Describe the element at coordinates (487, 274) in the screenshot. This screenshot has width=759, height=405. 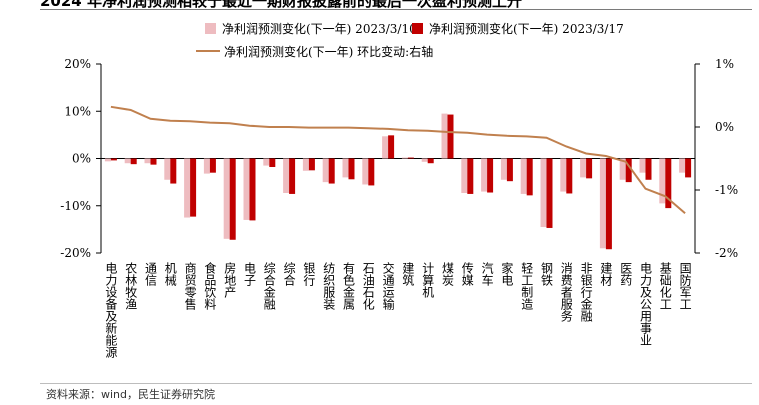
I see `category-label: 汽车` at that location.